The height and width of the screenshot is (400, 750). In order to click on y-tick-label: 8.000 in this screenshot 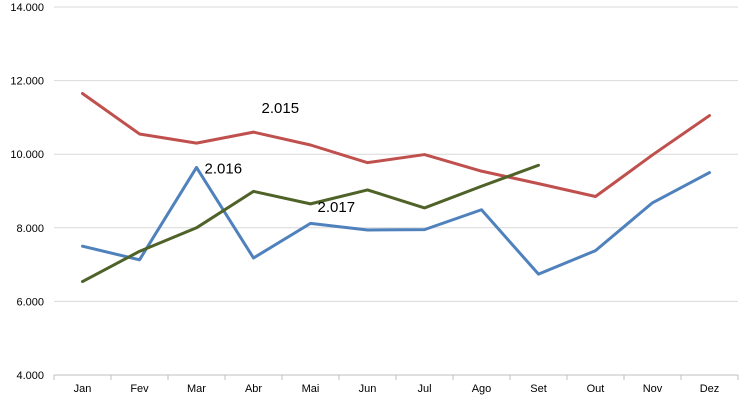, I will do `click(30, 229)`.